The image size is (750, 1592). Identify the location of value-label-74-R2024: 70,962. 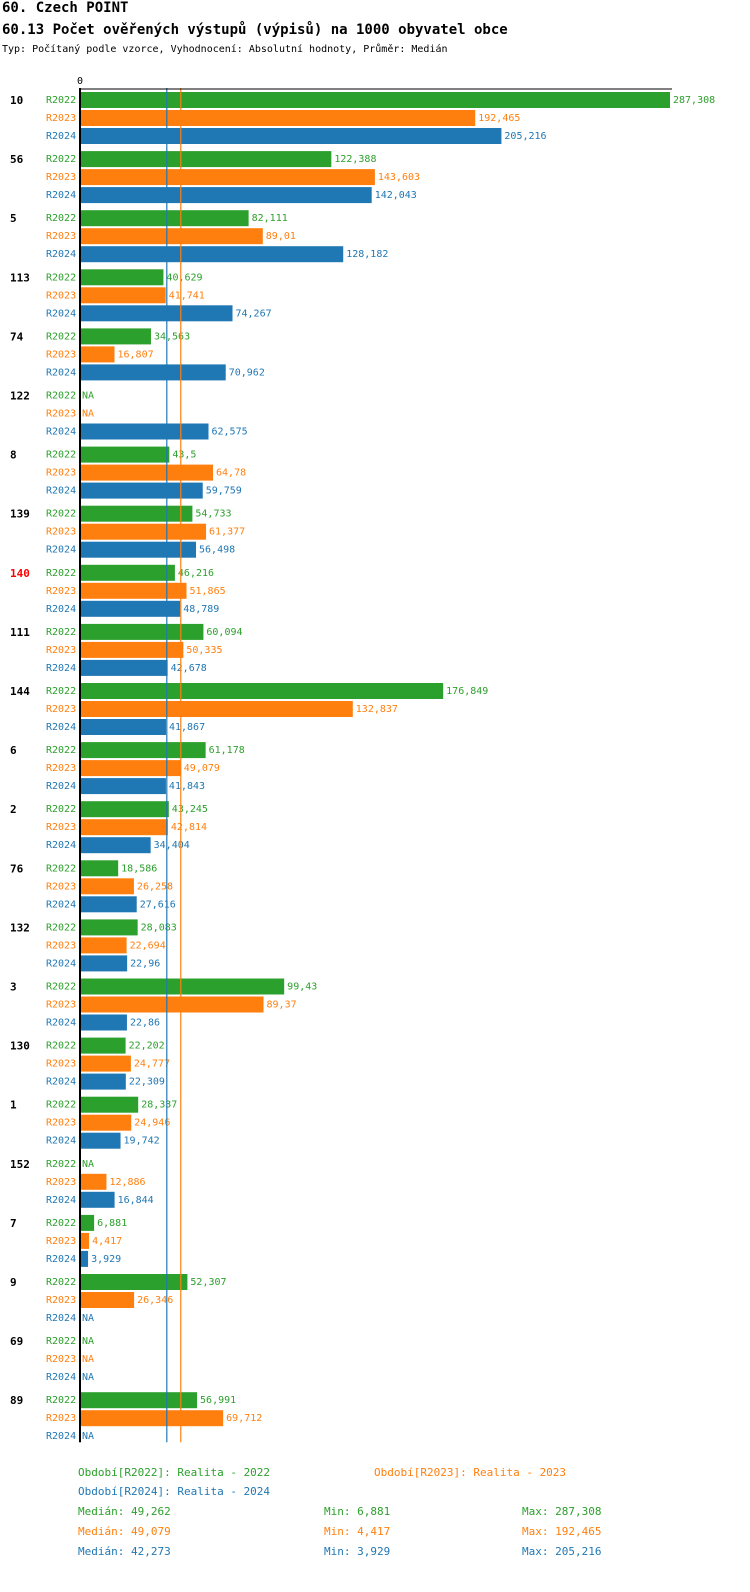
(247, 372).